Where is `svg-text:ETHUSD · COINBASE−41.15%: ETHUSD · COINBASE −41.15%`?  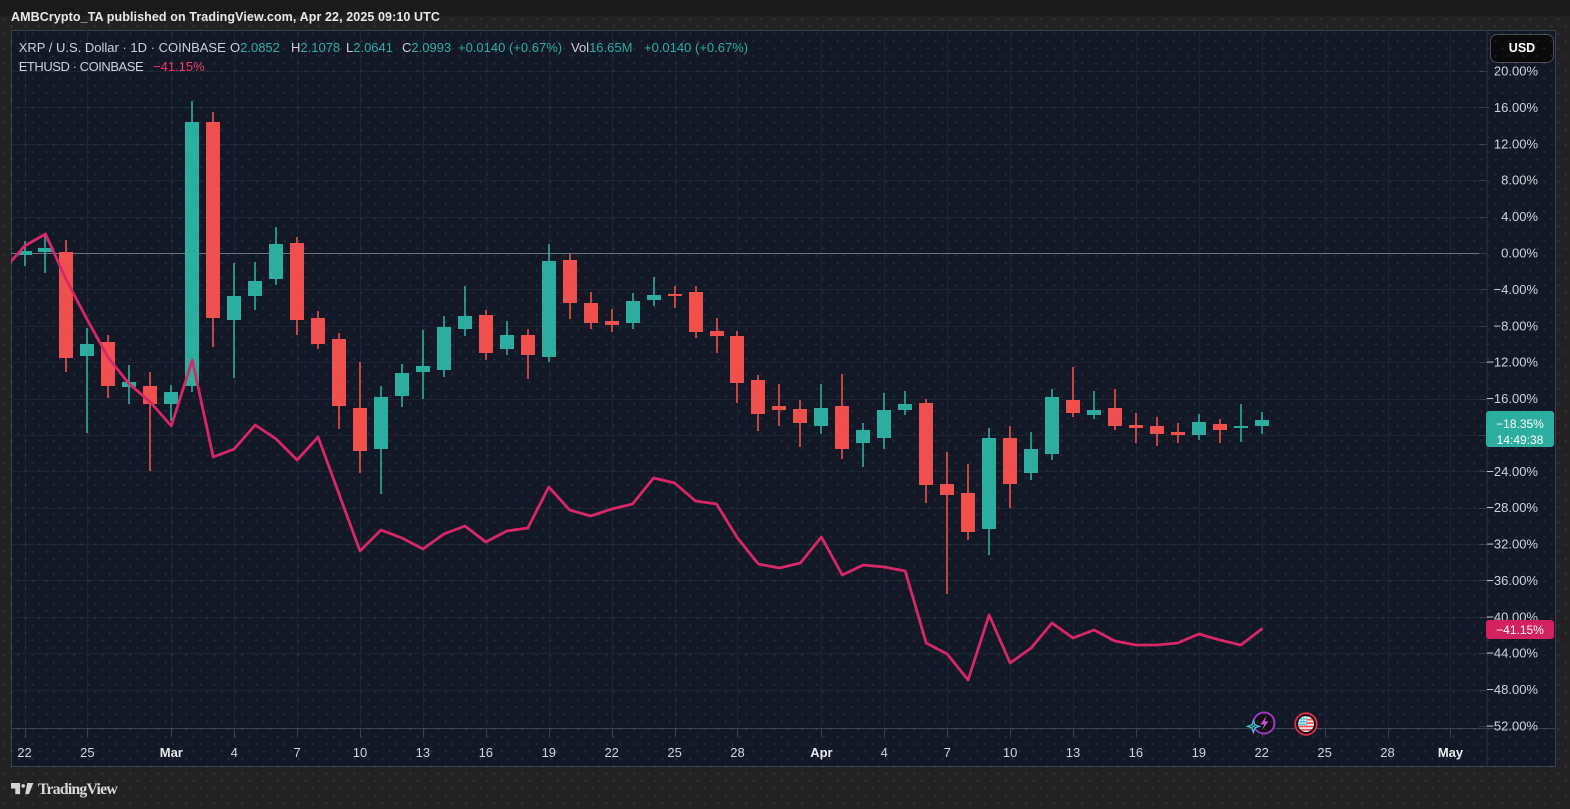
svg-text:ETHUSD · COINBASE−41.15%: ETHUSD · COINBASE −41.15% is located at coordinates (112, 66).